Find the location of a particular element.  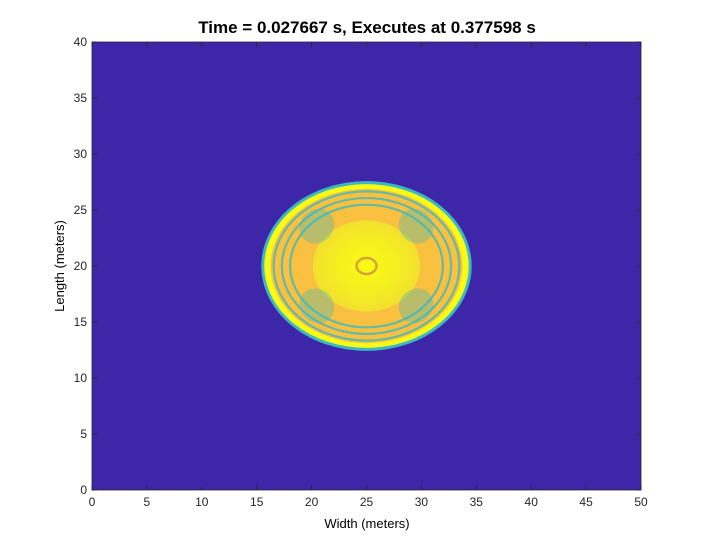

y-tick-label: 5 is located at coordinates (83, 434).